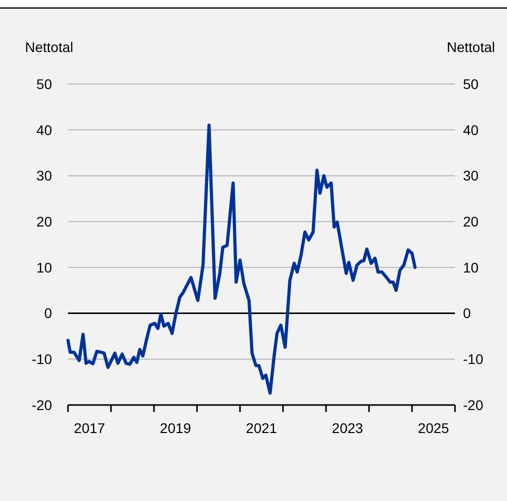  What do you see at coordinates (471, 84) in the screenshot?
I see `y2-tick-label: 50` at bounding box center [471, 84].